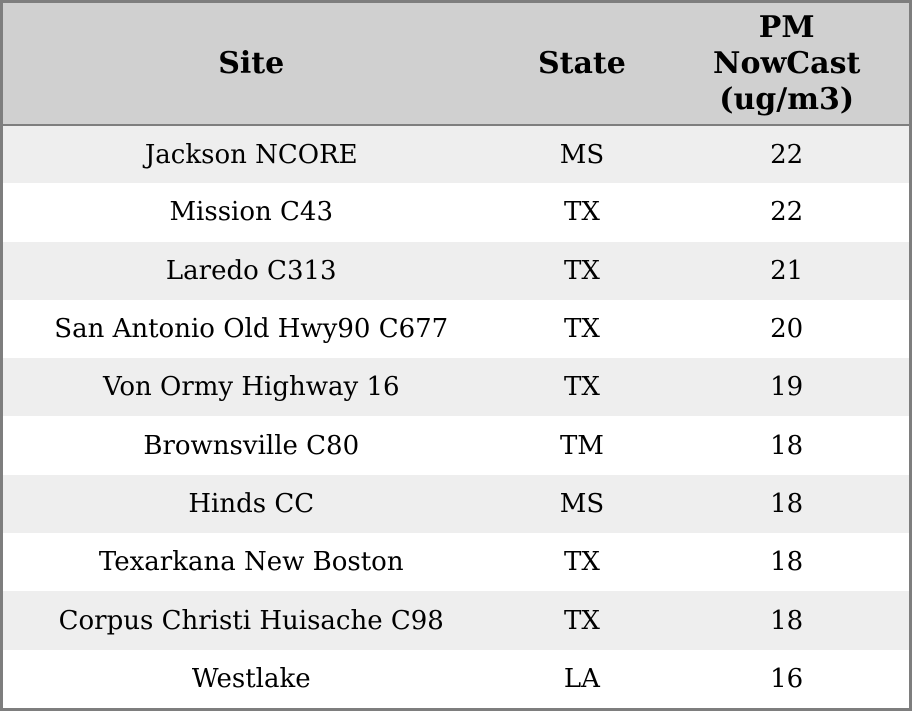 The image size is (912, 711). I want to click on state-cell: LA, so click(581, 678).